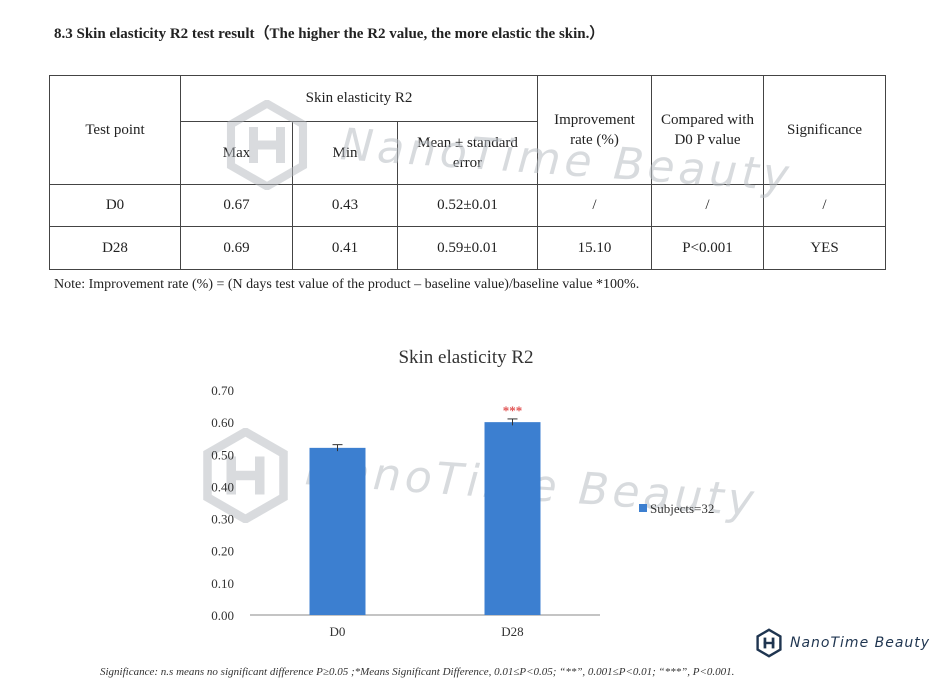  What do you see at coordinates (115, 248) in the screenshot?
I see `cell-point: D28` at bounding box center [115, 248].